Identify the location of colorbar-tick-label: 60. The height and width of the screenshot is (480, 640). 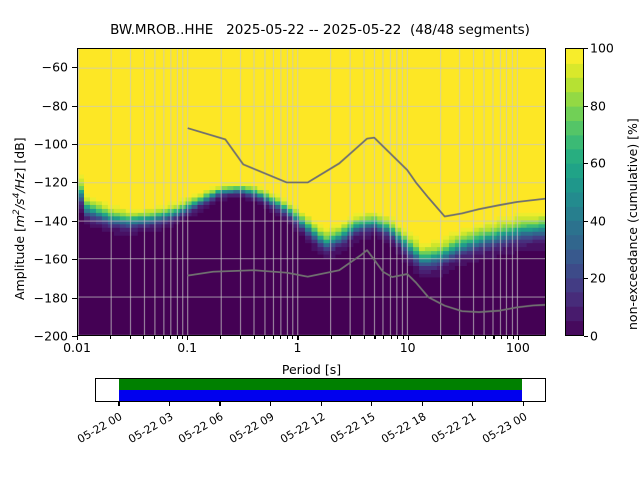
(598, 163).